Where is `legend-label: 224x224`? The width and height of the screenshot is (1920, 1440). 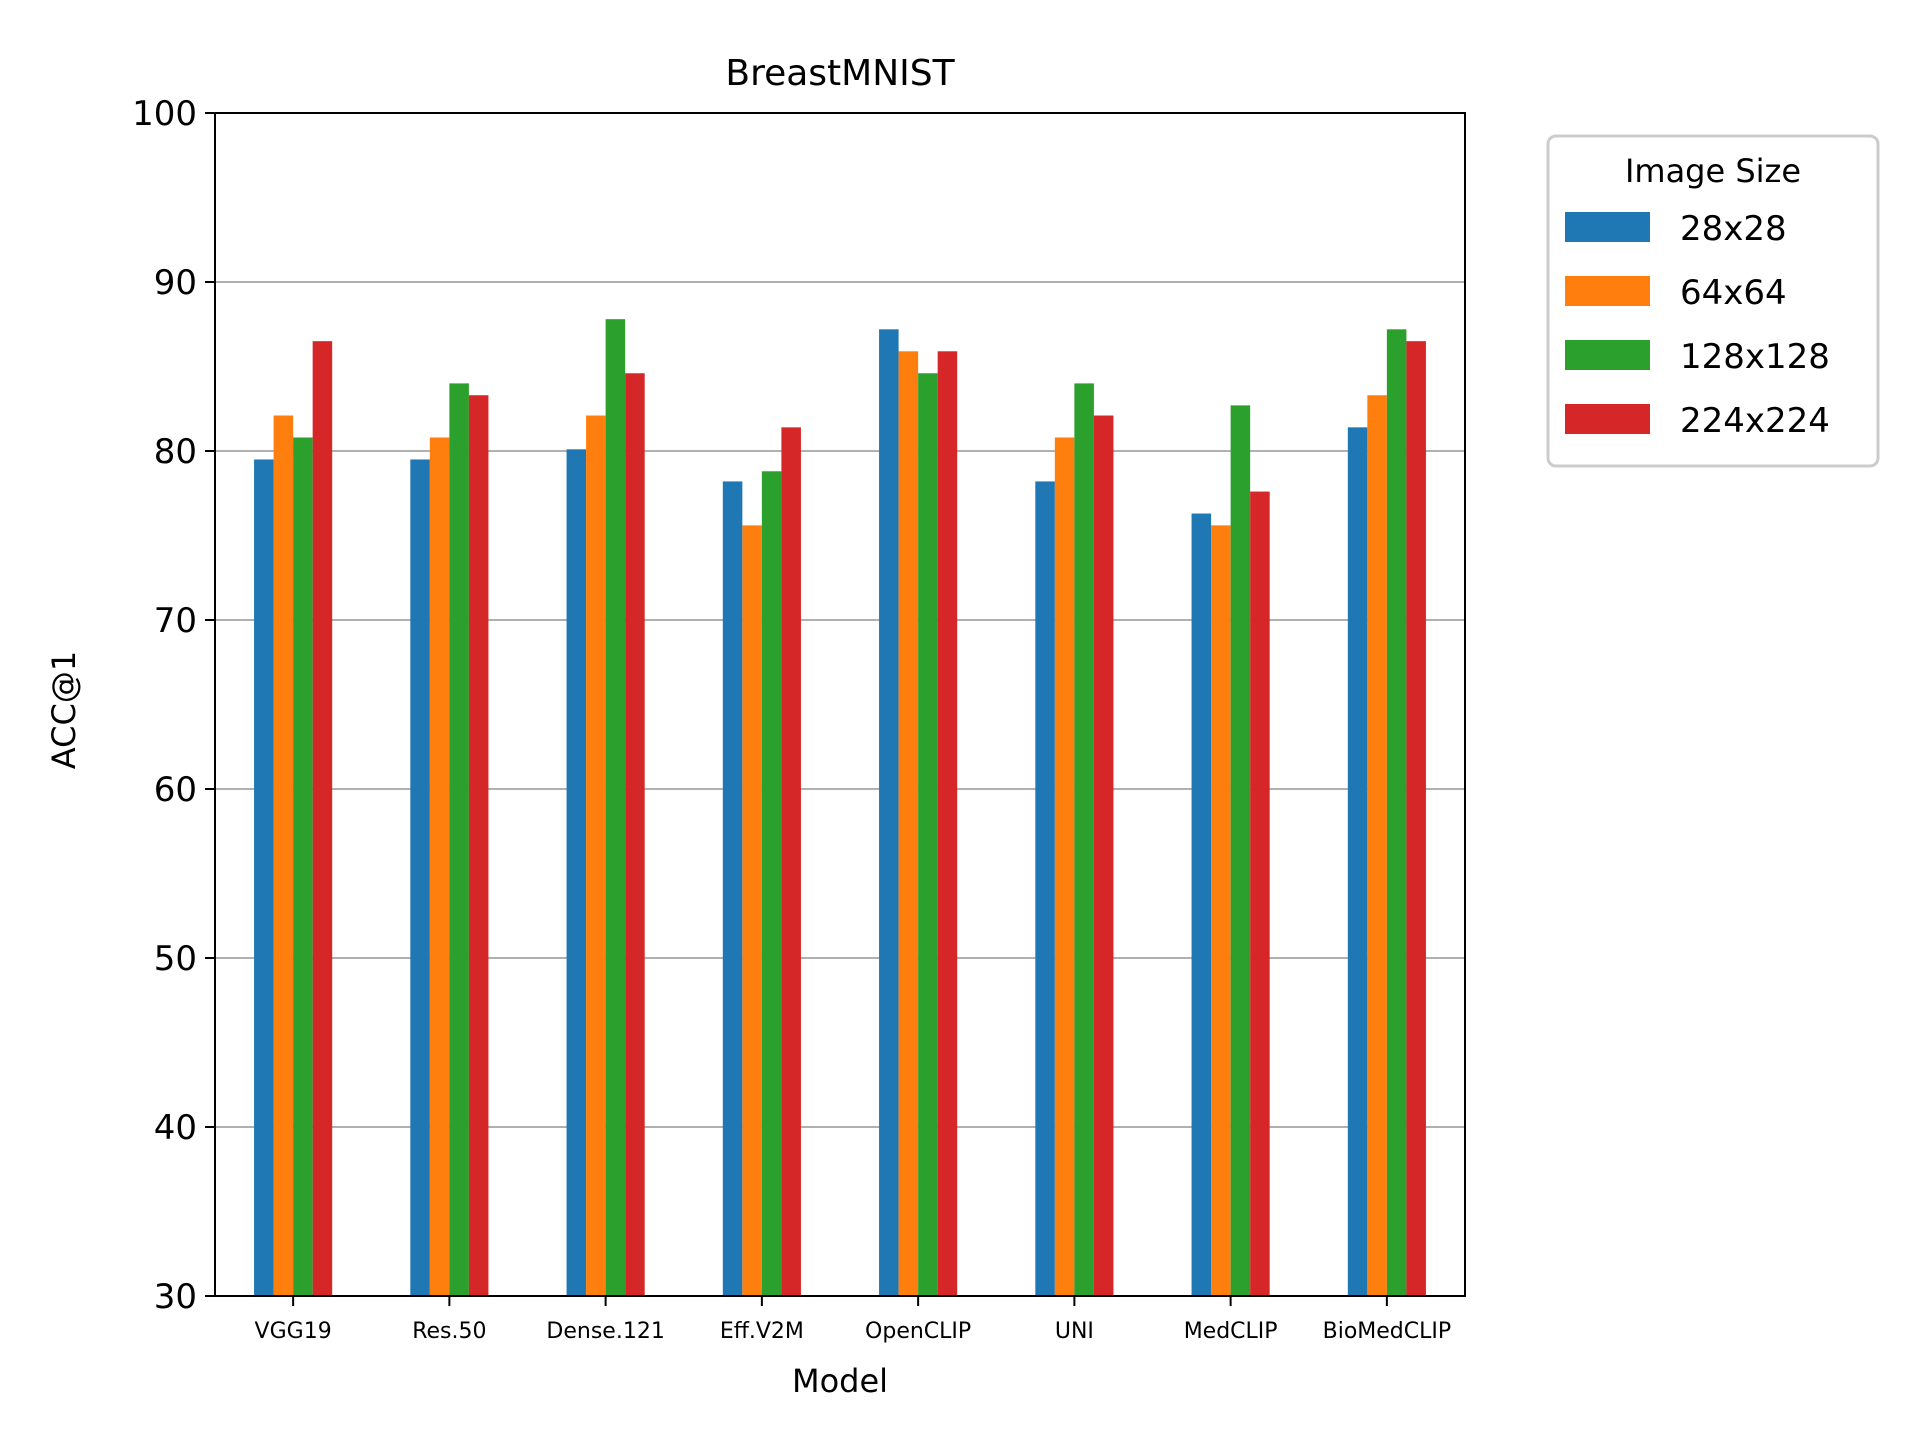 legend-label: 224x224 is located at coordinates (1755, 421).